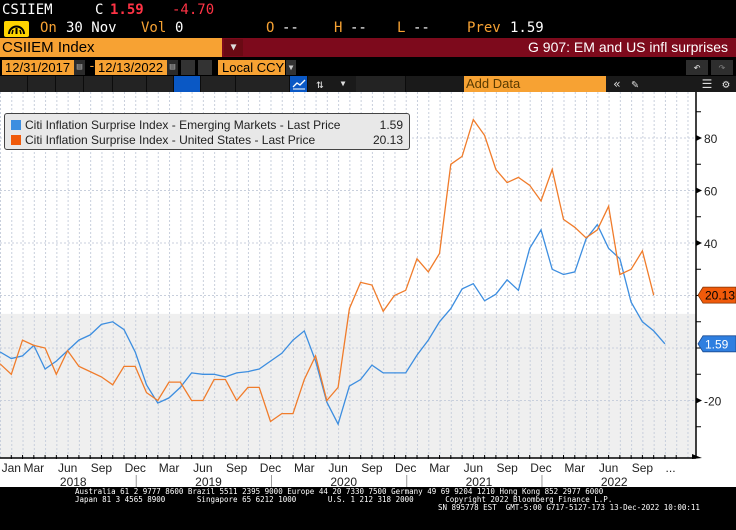 This screenshot has height=530, width=736. Describe the element at coordinates (179, 28) in the screenshot. I see `vol-value: 0` at that location.